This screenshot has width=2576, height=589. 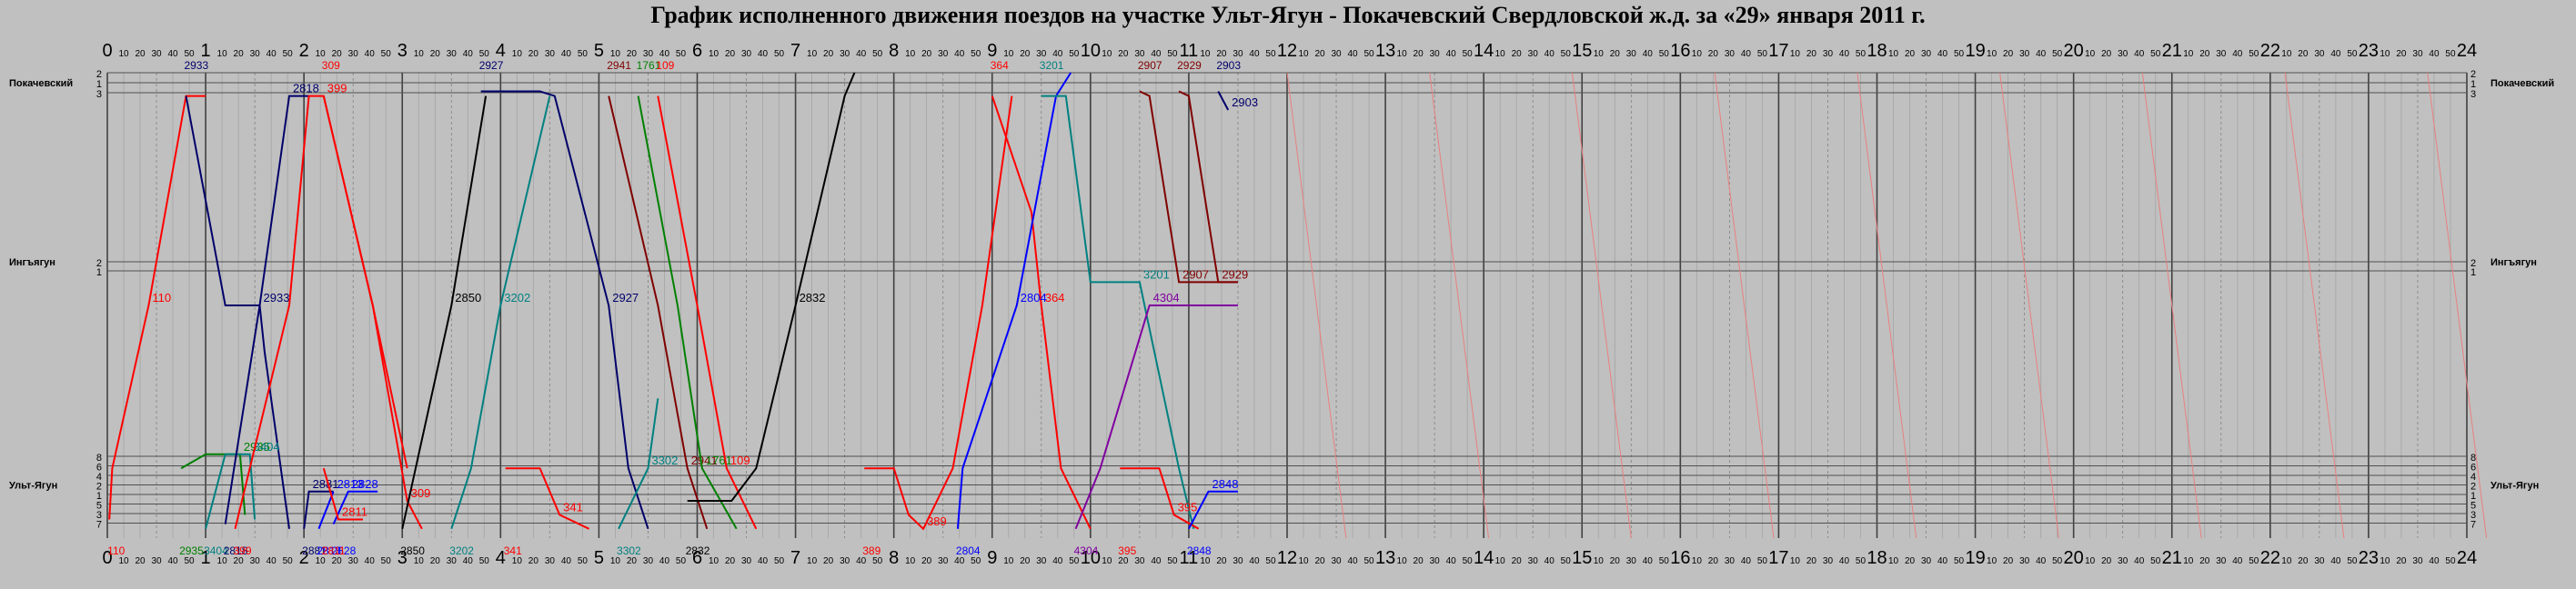 What do you see at coordinates (99, 506) in the screenshot?
I see `track-label-left: 5` at bounding box center [99, 506].